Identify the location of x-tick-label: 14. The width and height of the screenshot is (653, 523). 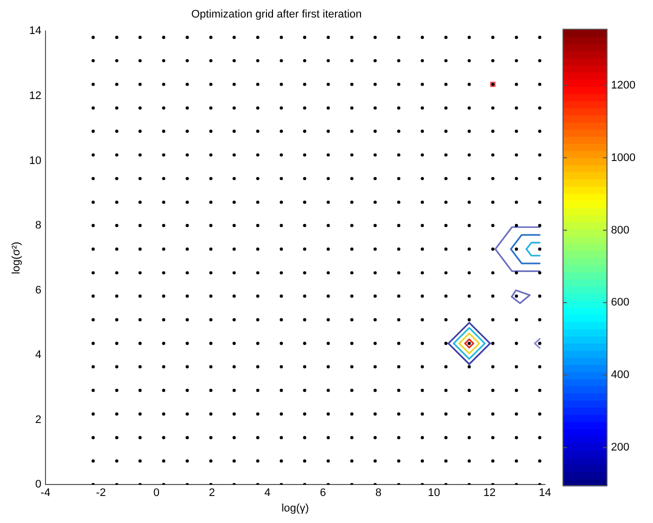
(545, 493).